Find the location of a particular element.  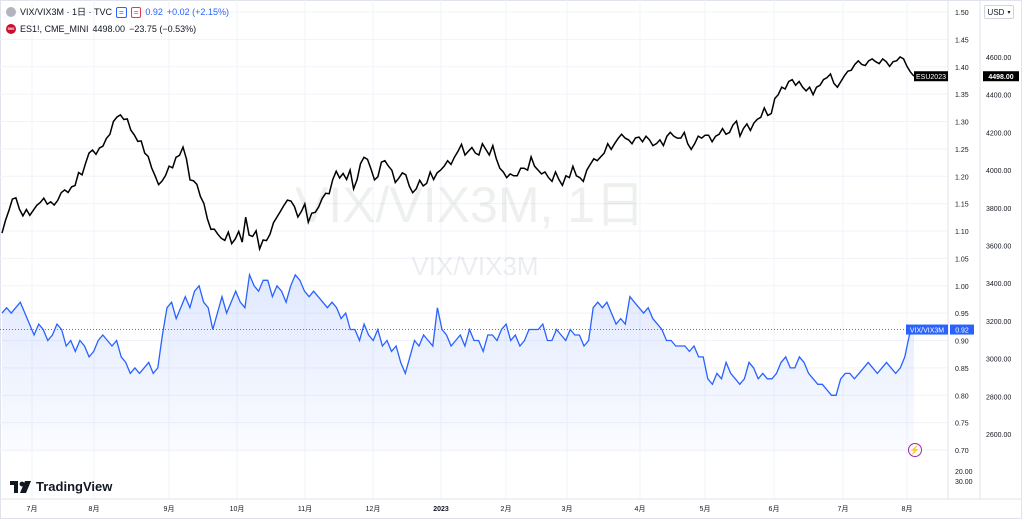

tradingview-logo: TradingView is located at coordinates (61, 486).